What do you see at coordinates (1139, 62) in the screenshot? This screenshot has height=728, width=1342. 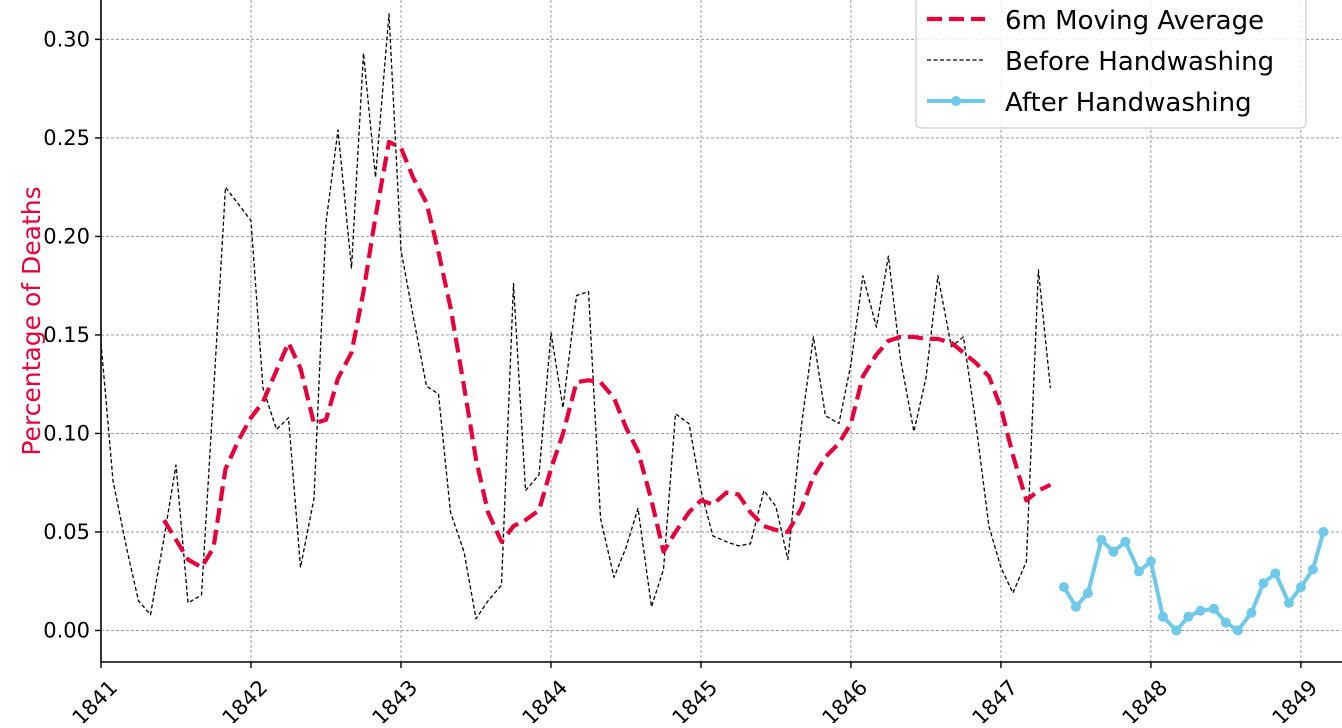 I see `legend-label: Before Handwashing` at bounding box center [1139, 62].